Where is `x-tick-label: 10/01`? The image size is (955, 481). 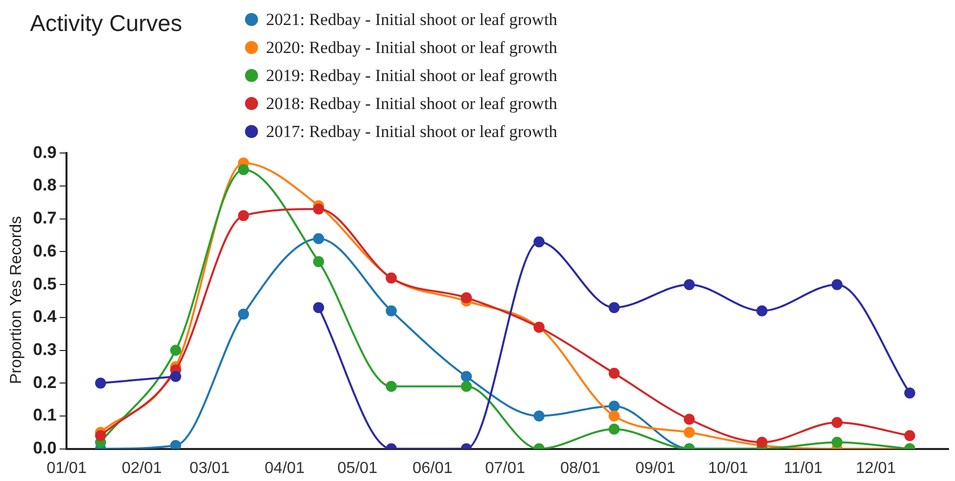
x-tick-label: 10/01 is located at coordinates (728, 468).